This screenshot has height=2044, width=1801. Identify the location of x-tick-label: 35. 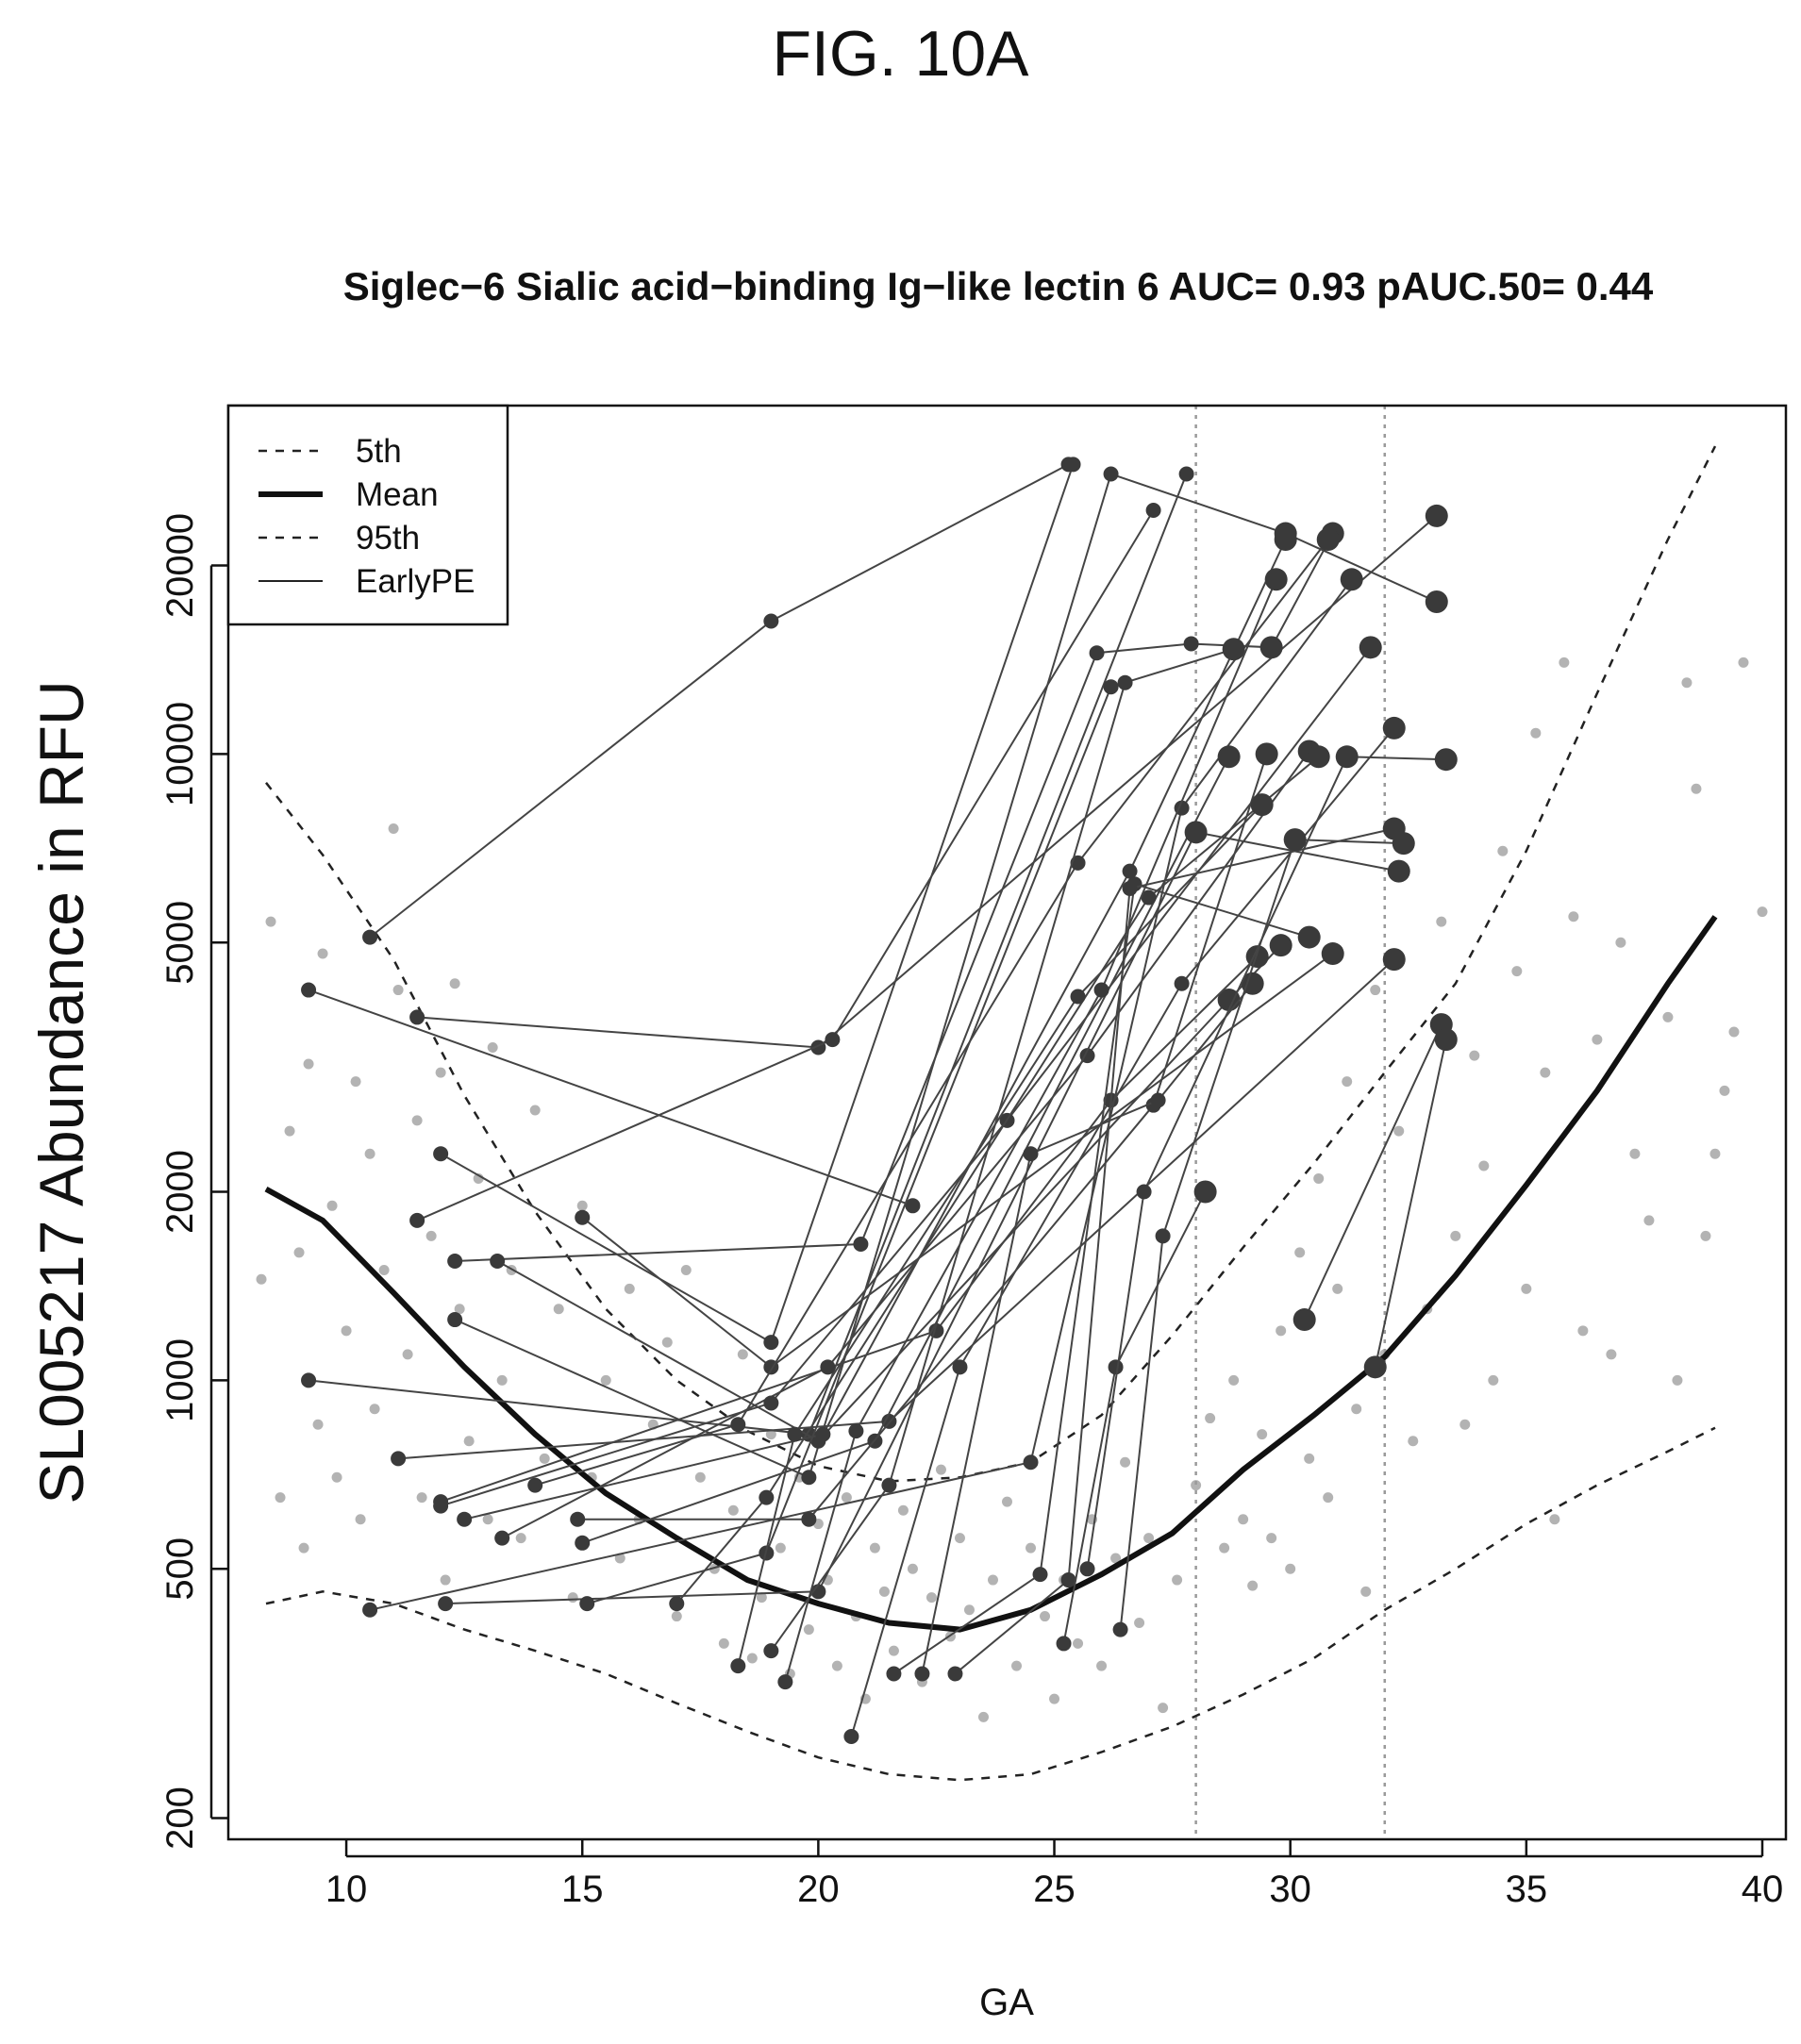
(1527, 1890).